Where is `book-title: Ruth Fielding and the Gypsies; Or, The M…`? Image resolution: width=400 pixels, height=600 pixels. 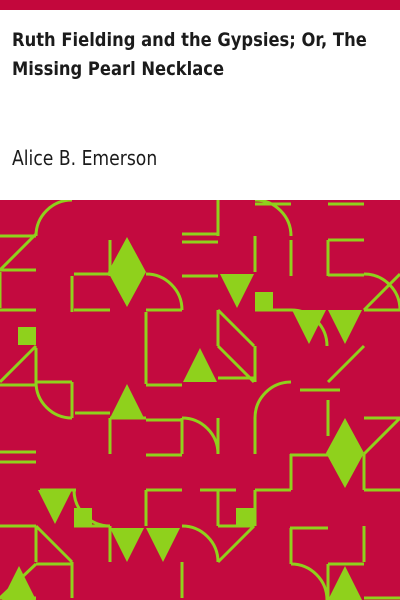
book-title: Ruth Fielding and the Gypsies; Or, The M… is located at coordinates (189, 54).